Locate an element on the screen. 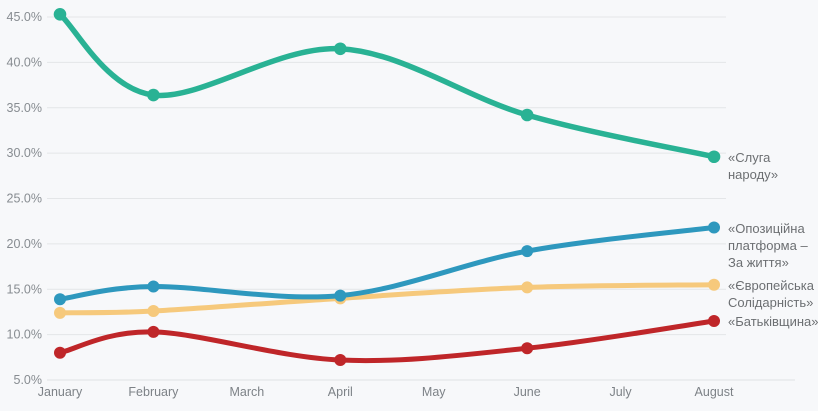  data-point-0-June is located at coordinates (527, 115).